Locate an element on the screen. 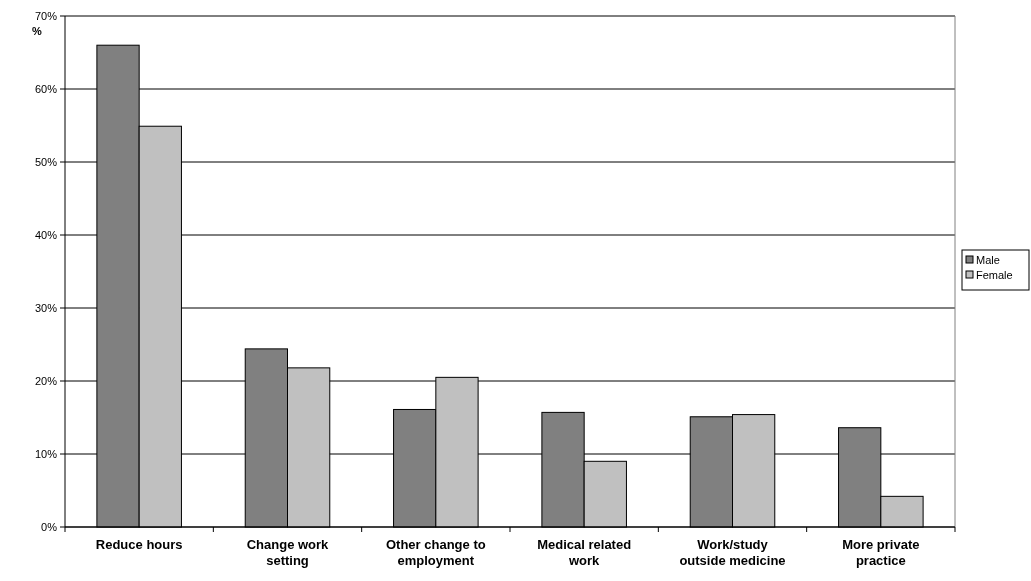  y-tick-label: 60% is located at coordinates (46, 88).